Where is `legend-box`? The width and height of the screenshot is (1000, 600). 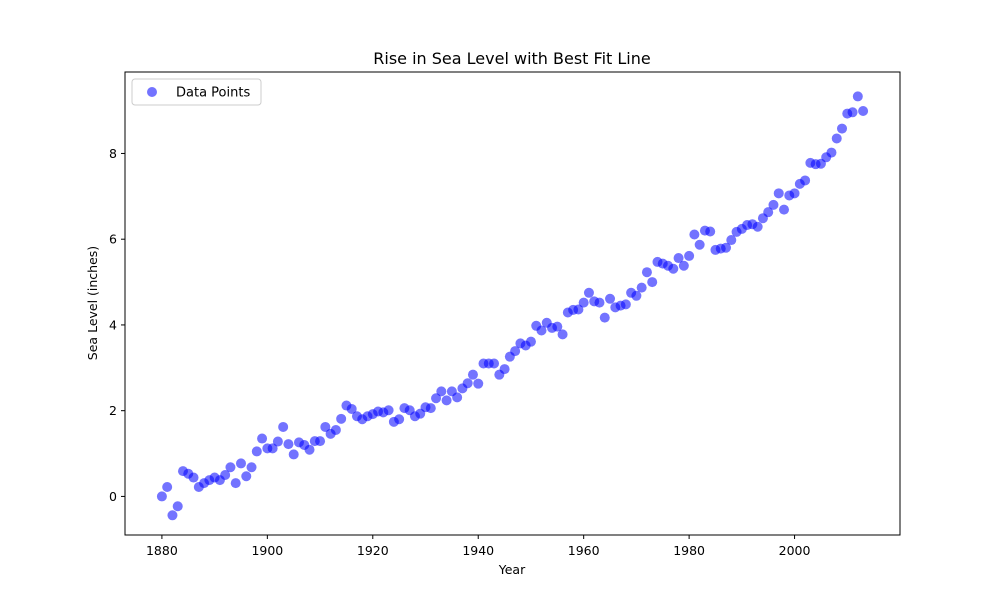
legend-box is located at coordinates (196, 92).